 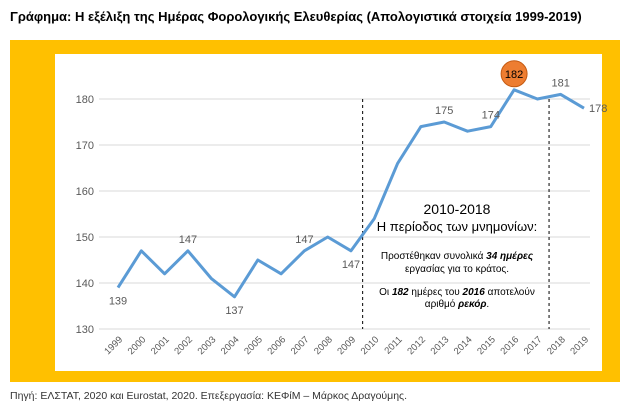 I want to click on x-tick-label: 2009, so click(x=346, y=345).